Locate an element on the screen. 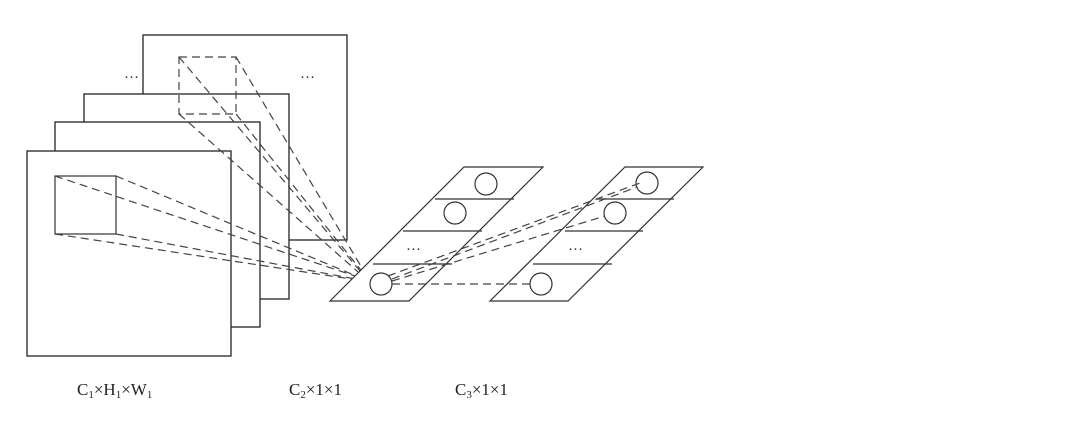  receptive-field-front is located at coordinates (85, 205).